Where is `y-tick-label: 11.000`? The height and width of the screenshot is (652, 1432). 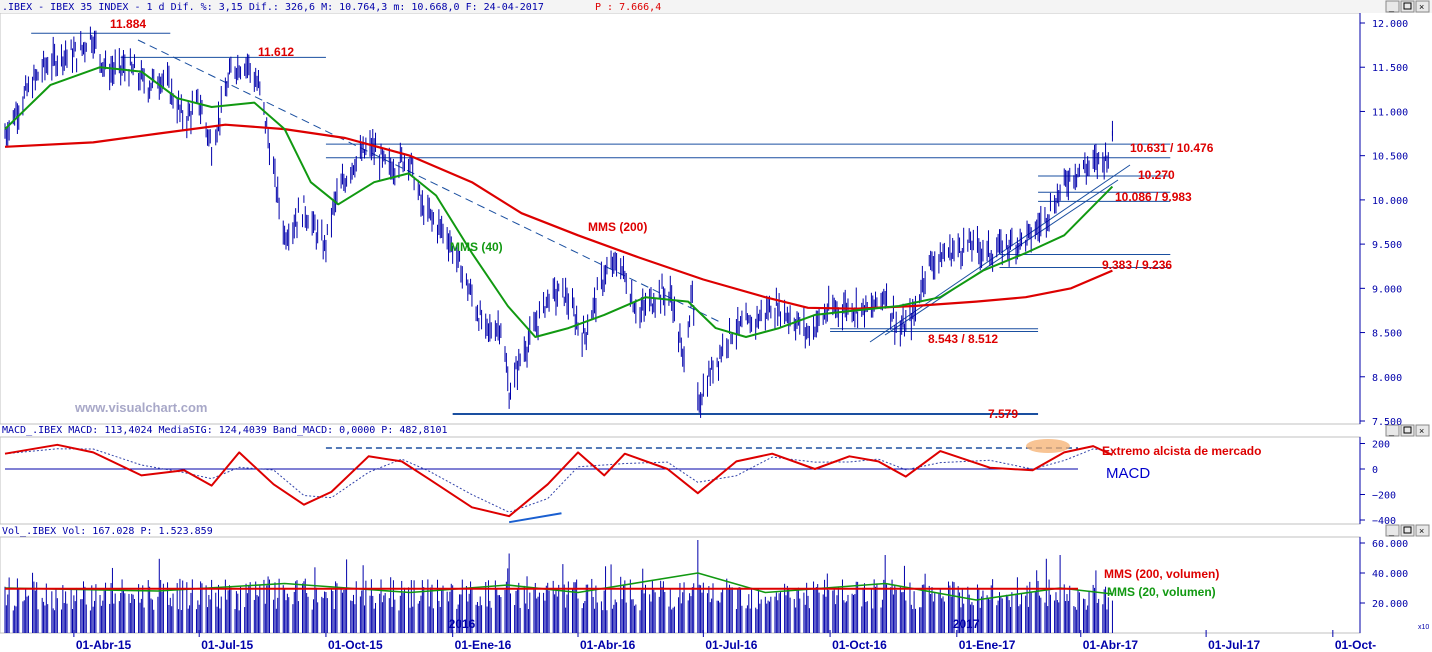
y-tick-label: 11.000 is located at coordinates (1390, 112).